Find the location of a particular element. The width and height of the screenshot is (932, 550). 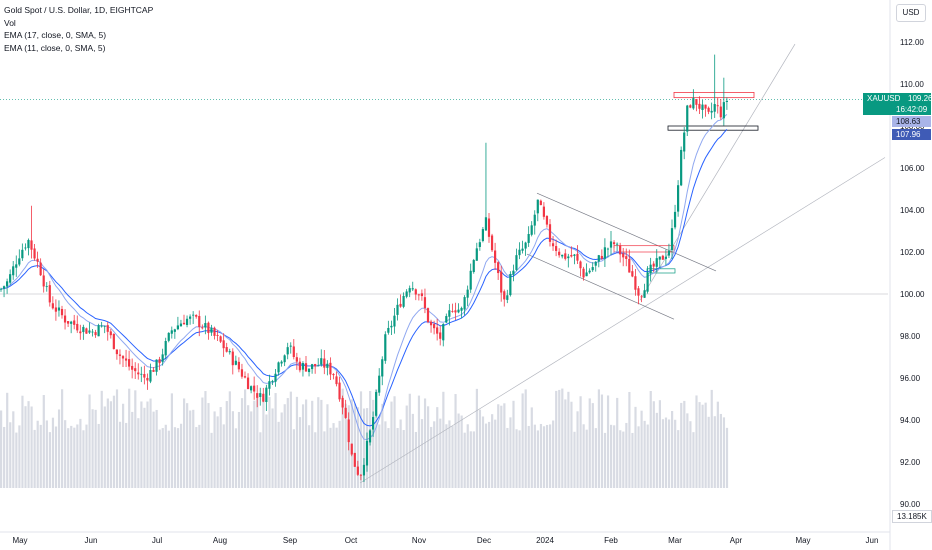

legend-vol: Vol is located at coordinates (10, 22).